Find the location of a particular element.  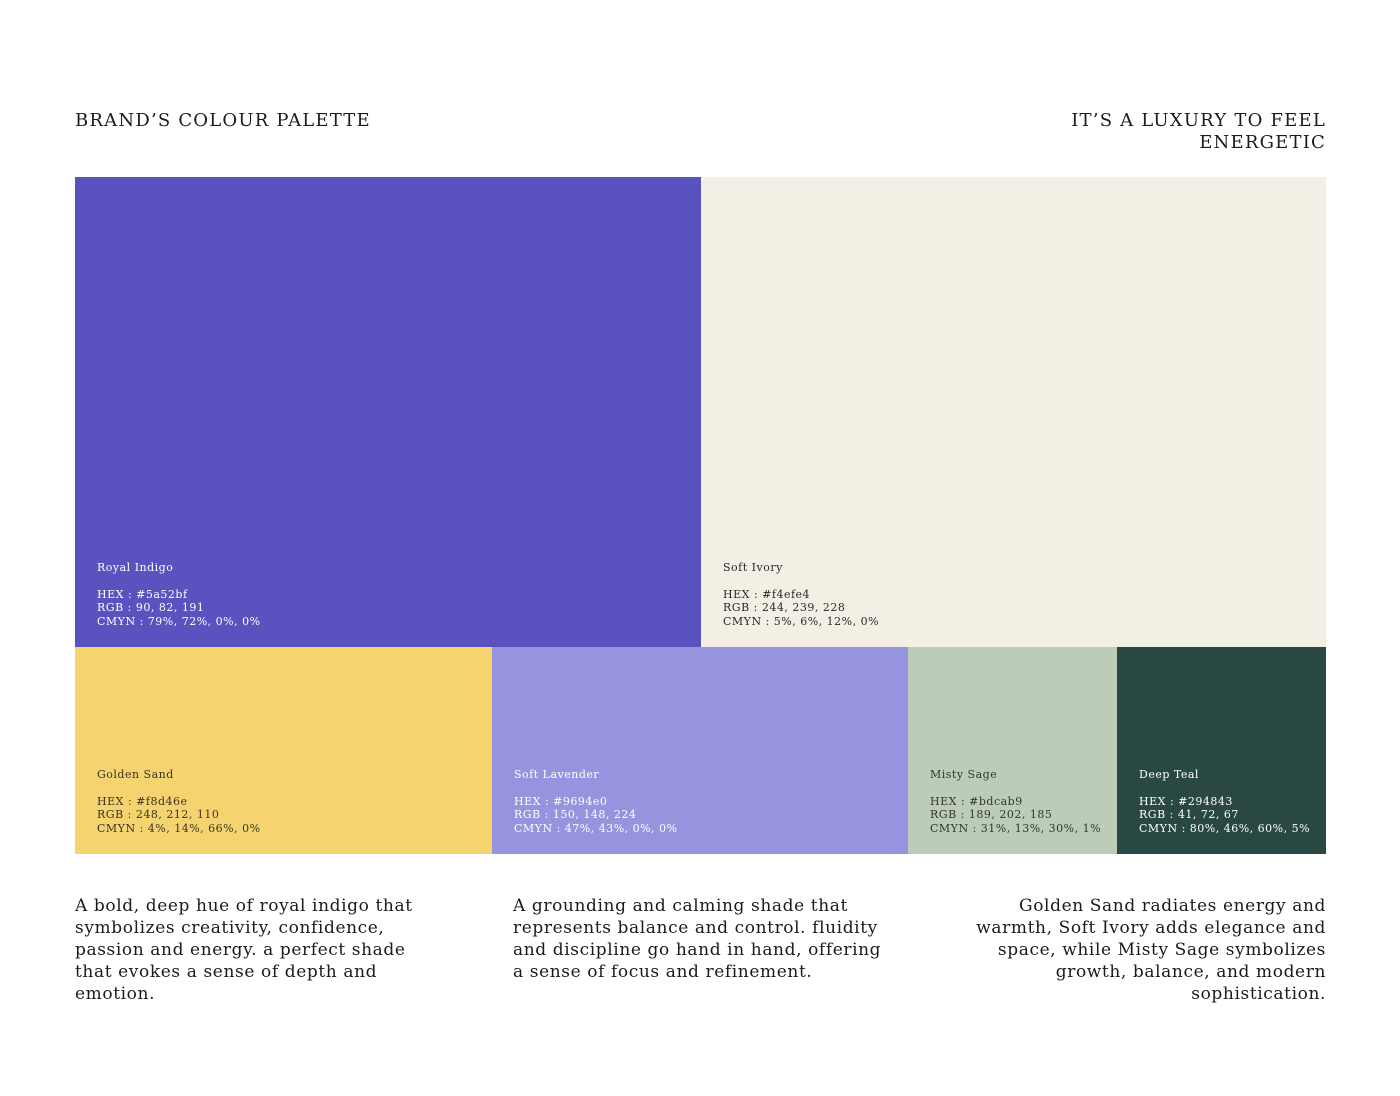

swatch-cmyk: CMYN : 31%, 13%, 30%, 1% is located at coordinates (1016, 828).